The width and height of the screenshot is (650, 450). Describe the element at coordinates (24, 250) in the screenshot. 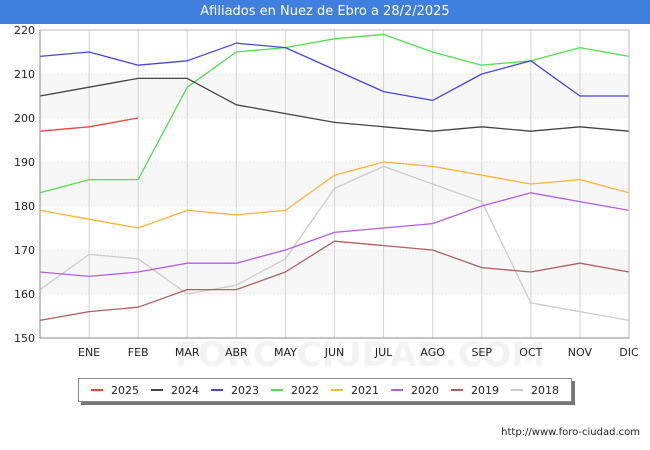

I see `y-tick-label: 170` at that location.